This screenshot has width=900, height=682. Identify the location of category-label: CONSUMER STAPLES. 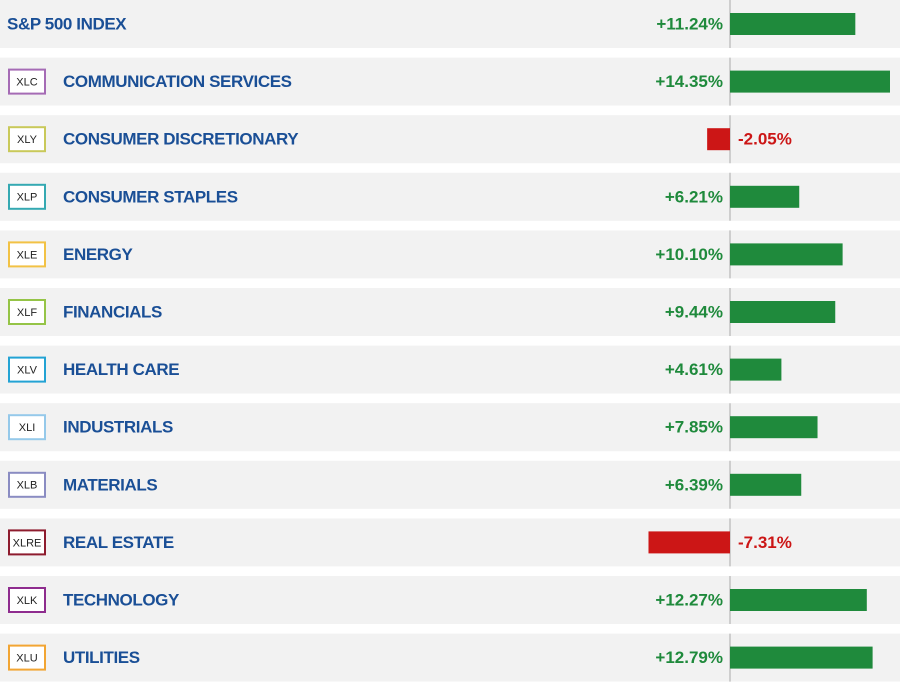
(150, 196).